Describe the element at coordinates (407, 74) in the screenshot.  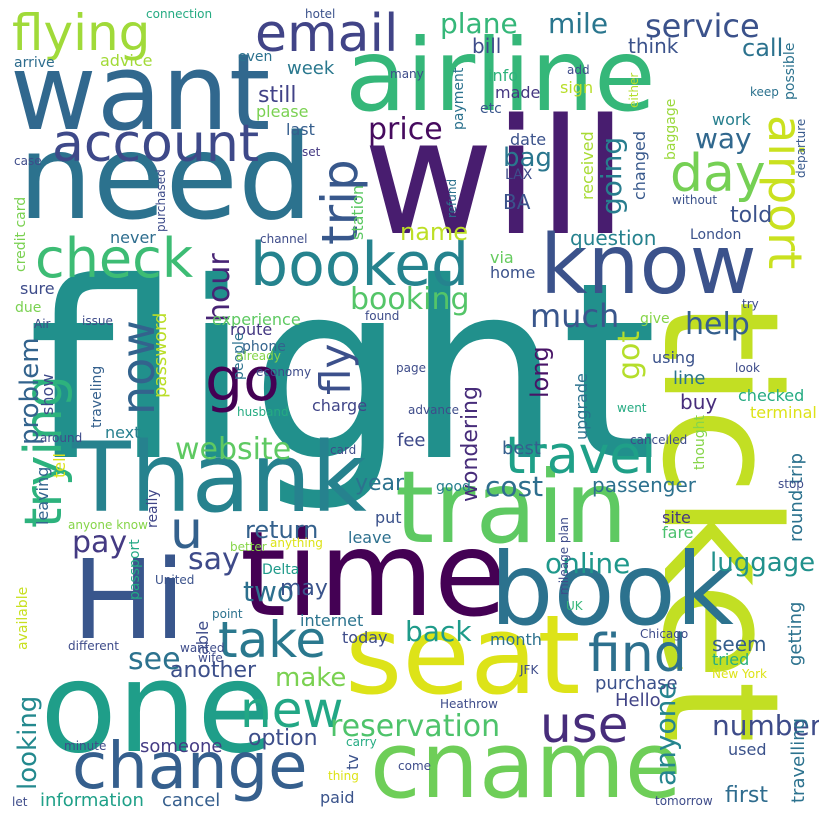
I see `word-many: many` at that location.